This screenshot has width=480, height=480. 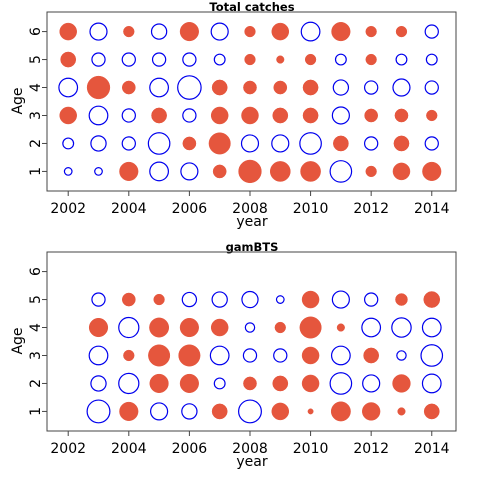 I want to click on x-tick-label: 2008, so click(x=250, y=449).